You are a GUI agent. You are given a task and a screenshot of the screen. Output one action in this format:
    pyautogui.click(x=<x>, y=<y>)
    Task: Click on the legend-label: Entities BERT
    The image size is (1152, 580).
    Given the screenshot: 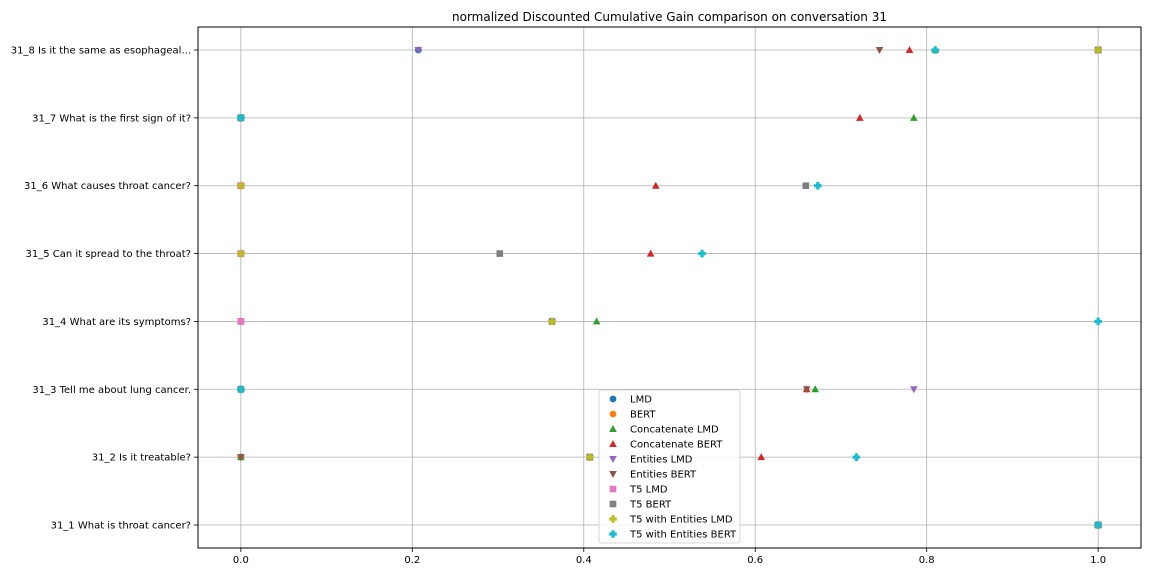 What is the action you would take?
    pyautogui.click(x=663, y=475)
    